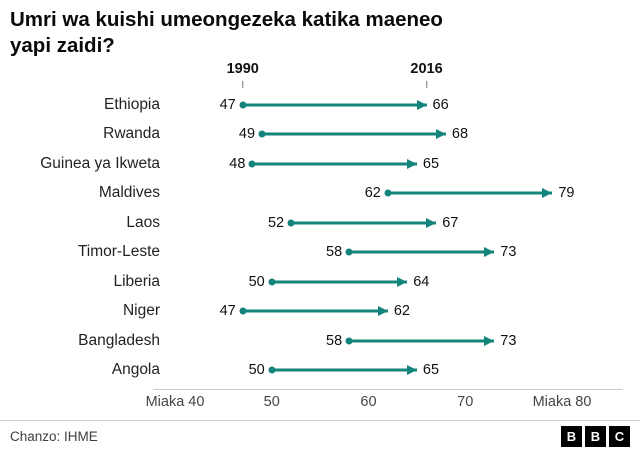 The image size is (640, 452). I want to click on row-plot: 50 64, so click(368, 282).